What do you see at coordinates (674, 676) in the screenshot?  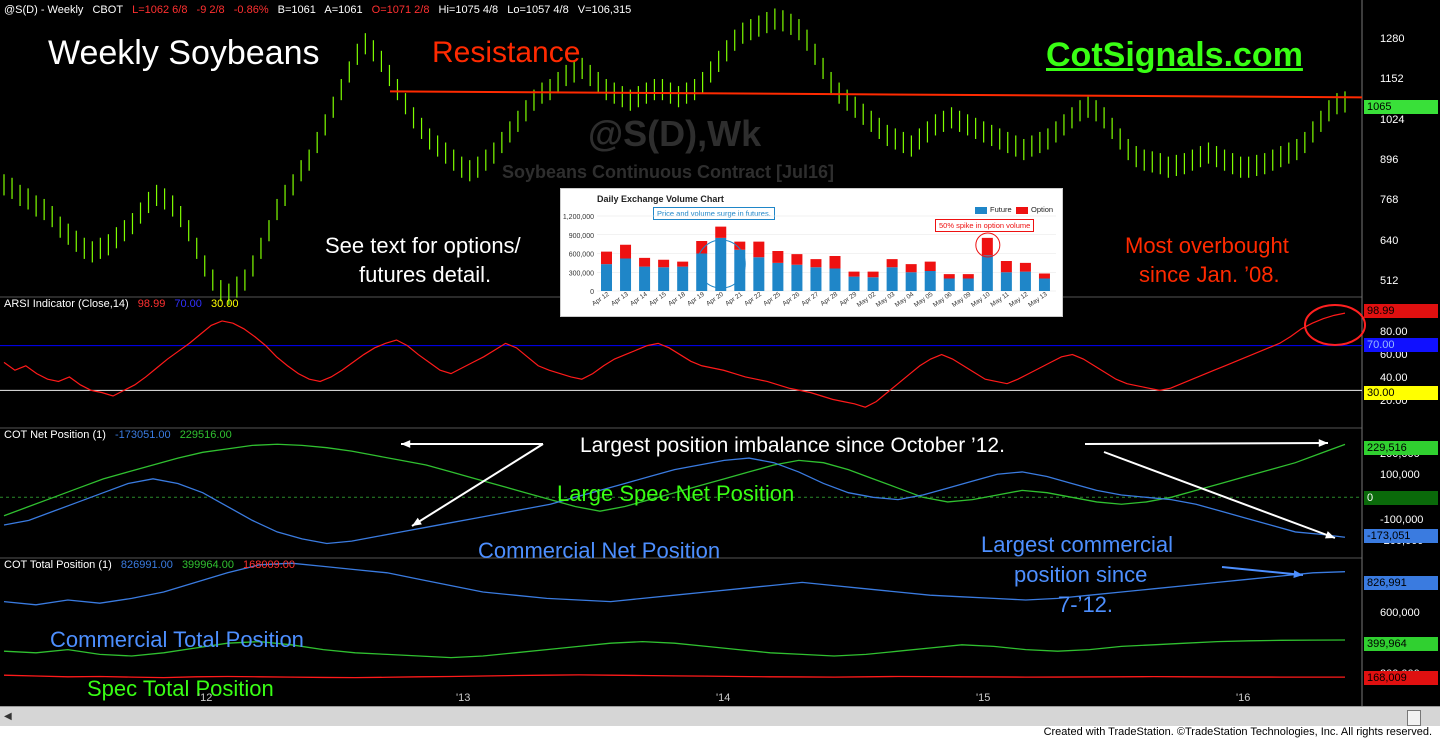 I see `total-red-line` at bounding box center [674, 676].